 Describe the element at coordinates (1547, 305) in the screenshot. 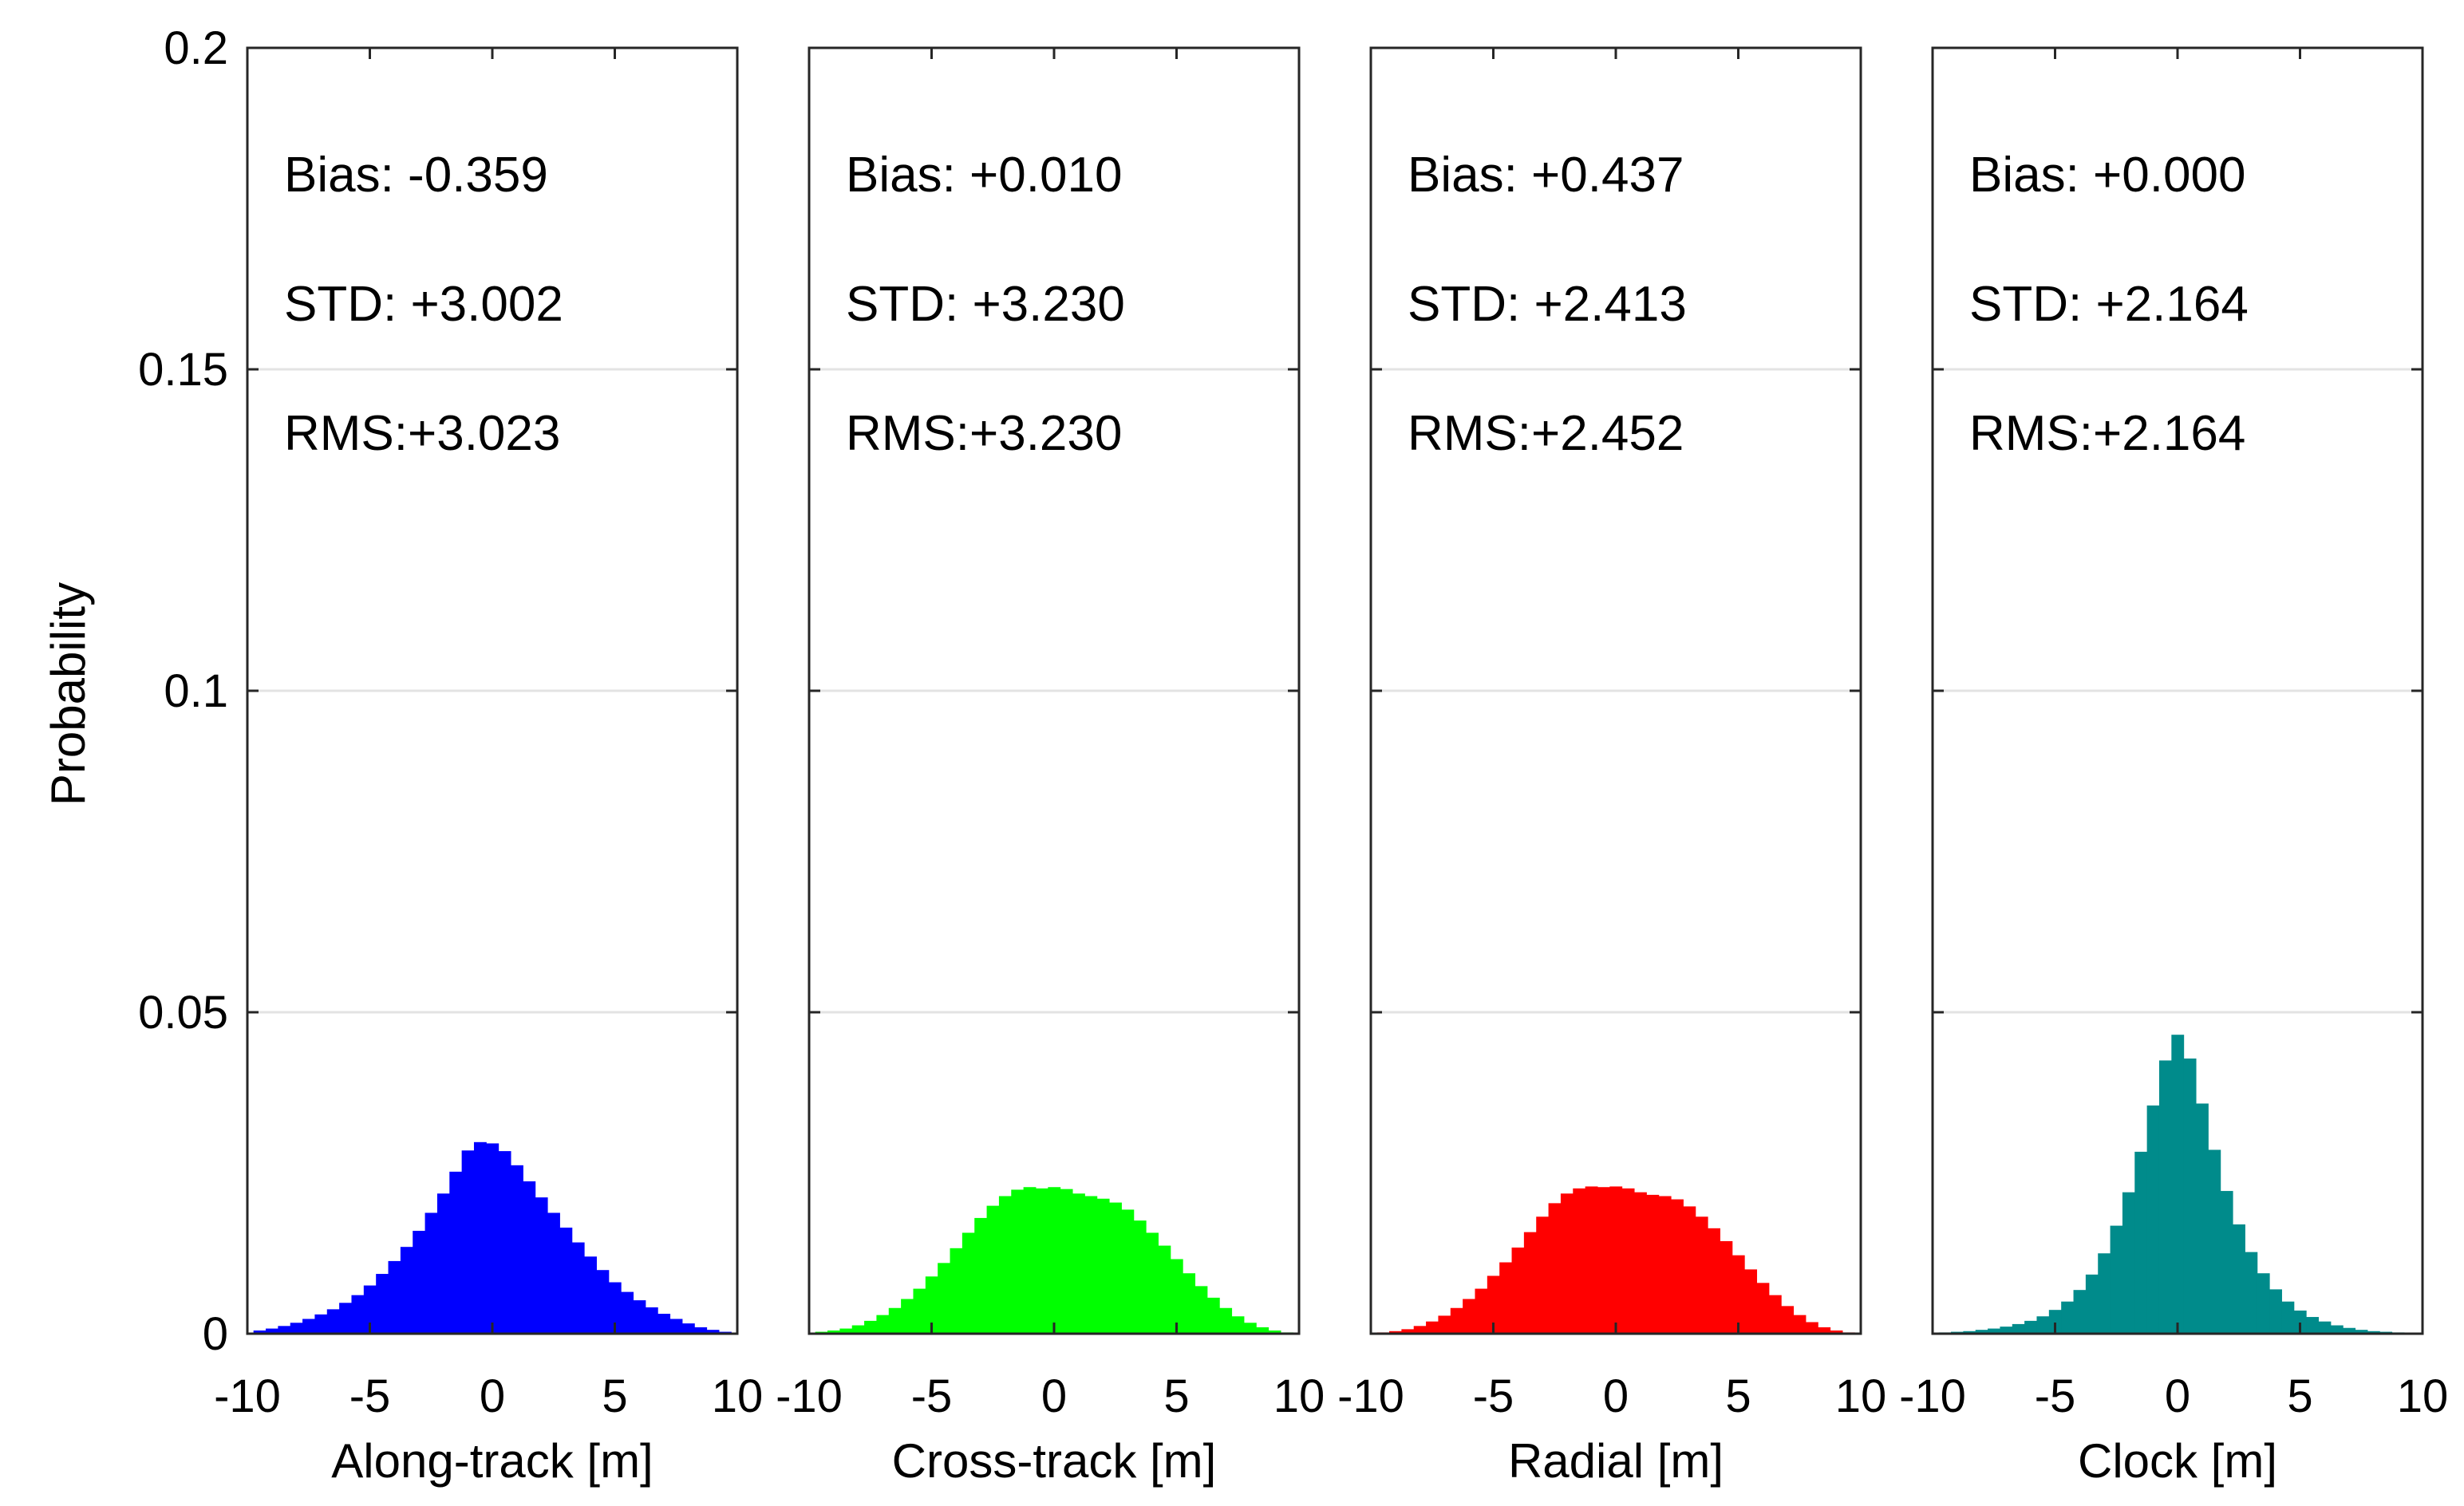

I see `std-text: STD: +2.413` at that location.